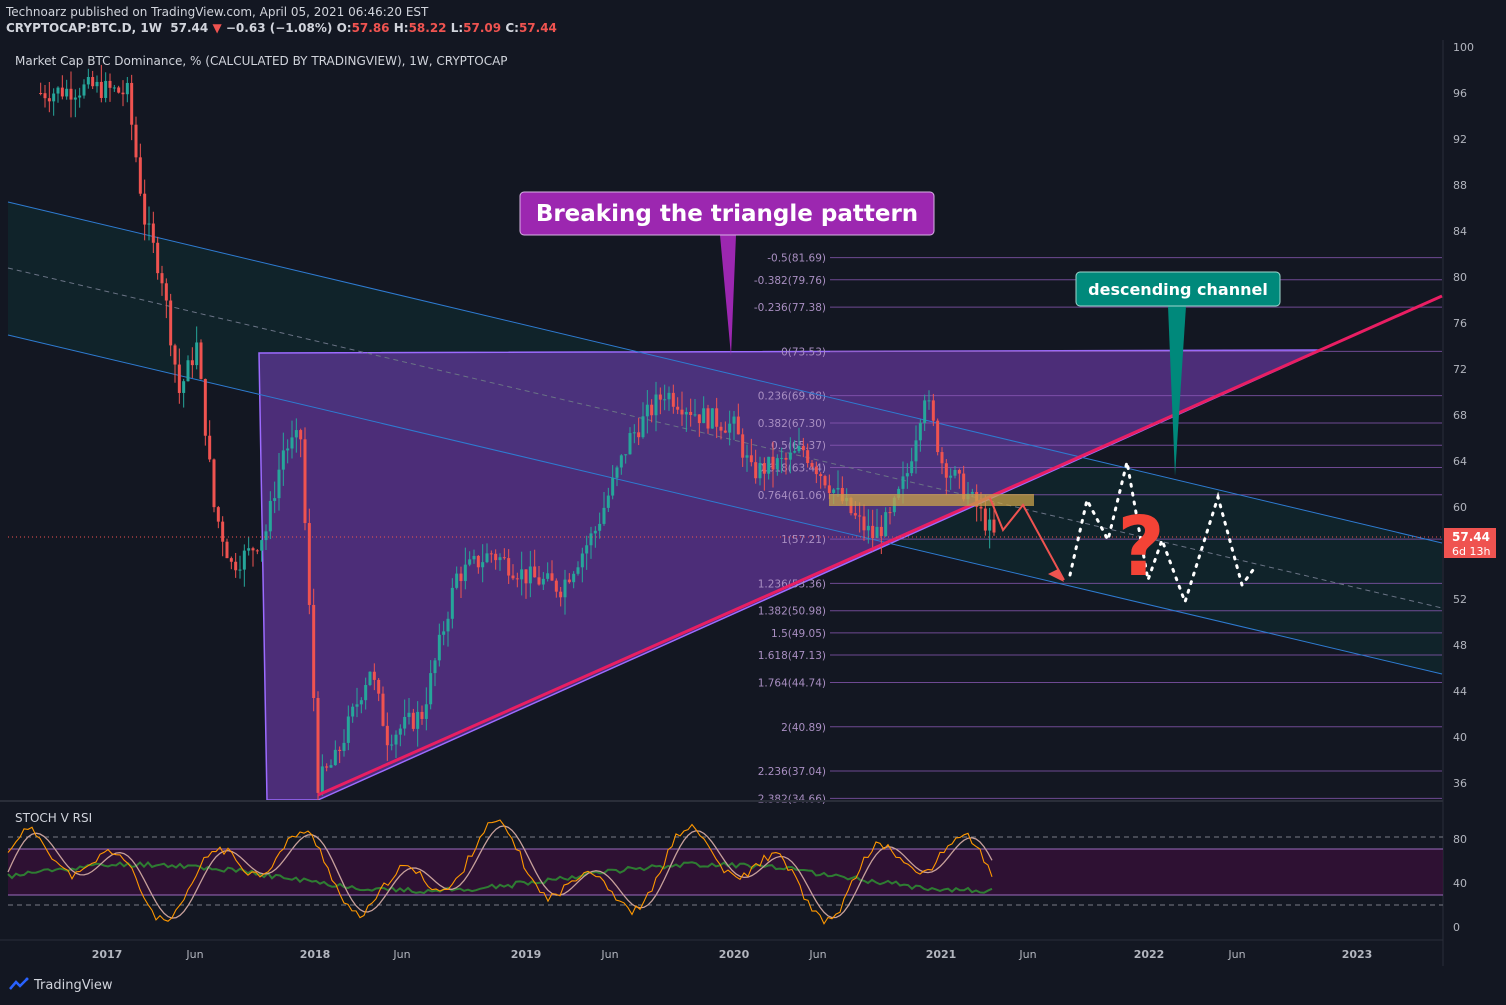 Image resolution: width=1506 pixels, height=1005 pixels. Describe the element at coordinates (1460, 883) in the screenshot. I see `stoch-rsi-axis-ticks: 80 40 0` at that location.